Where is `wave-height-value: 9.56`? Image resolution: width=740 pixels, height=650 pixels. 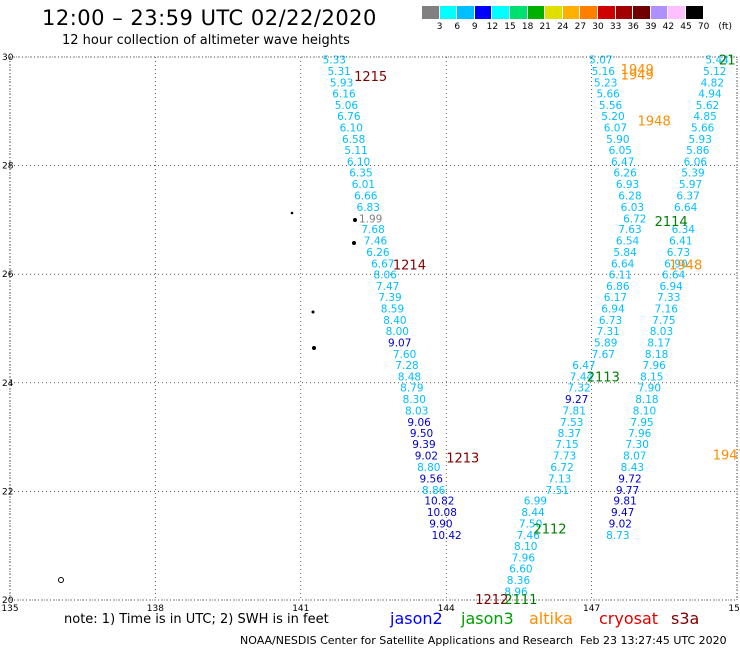
wave-height-value: 9.56 is located at coordinates (432, 479).